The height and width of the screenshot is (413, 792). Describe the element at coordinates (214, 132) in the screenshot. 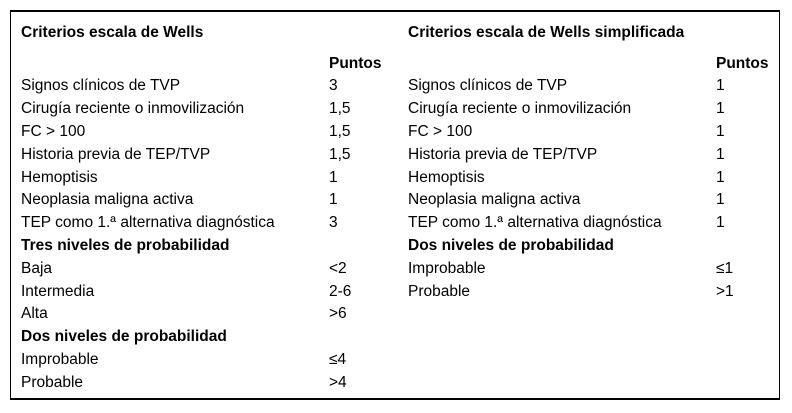

I see `criteria-row: FC > 100 1,5` at that location.